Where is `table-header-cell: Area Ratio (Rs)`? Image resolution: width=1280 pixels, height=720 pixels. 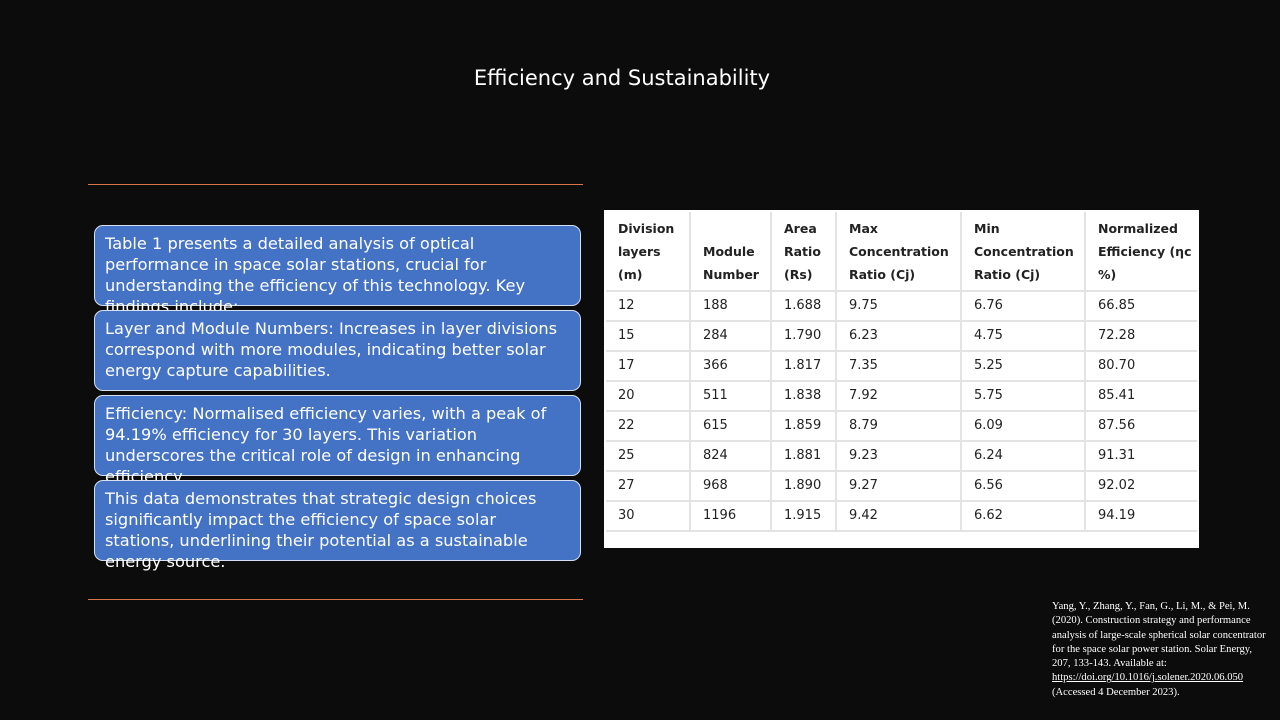
table-header-cell: Area Ratio (Rs) is located at coordinates (803, 252).